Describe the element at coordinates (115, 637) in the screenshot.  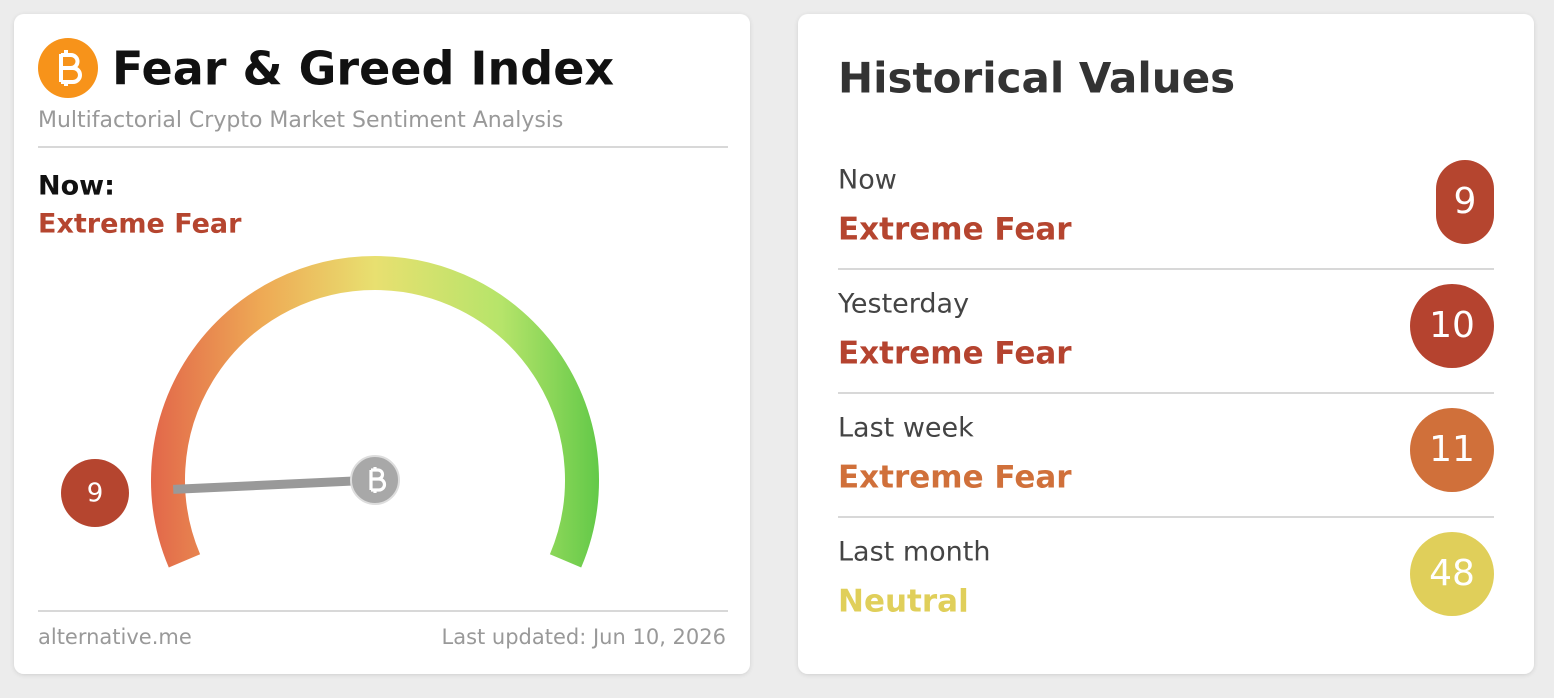
I see `source: alternative.me` at that location.